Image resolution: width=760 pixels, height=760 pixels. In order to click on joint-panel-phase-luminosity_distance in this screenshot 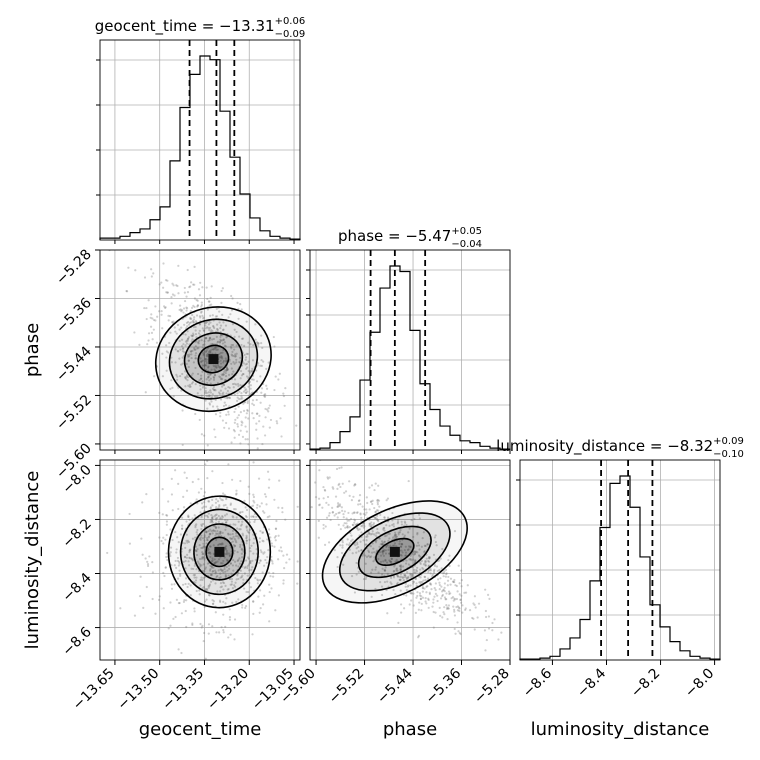, I will do `click(410, 560)`.